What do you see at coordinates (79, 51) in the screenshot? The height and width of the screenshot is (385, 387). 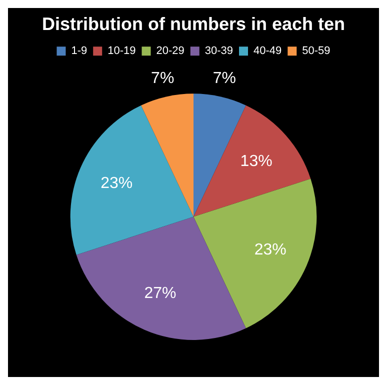 I see `legend-label: 1-9` at bounding box center [79, 51].